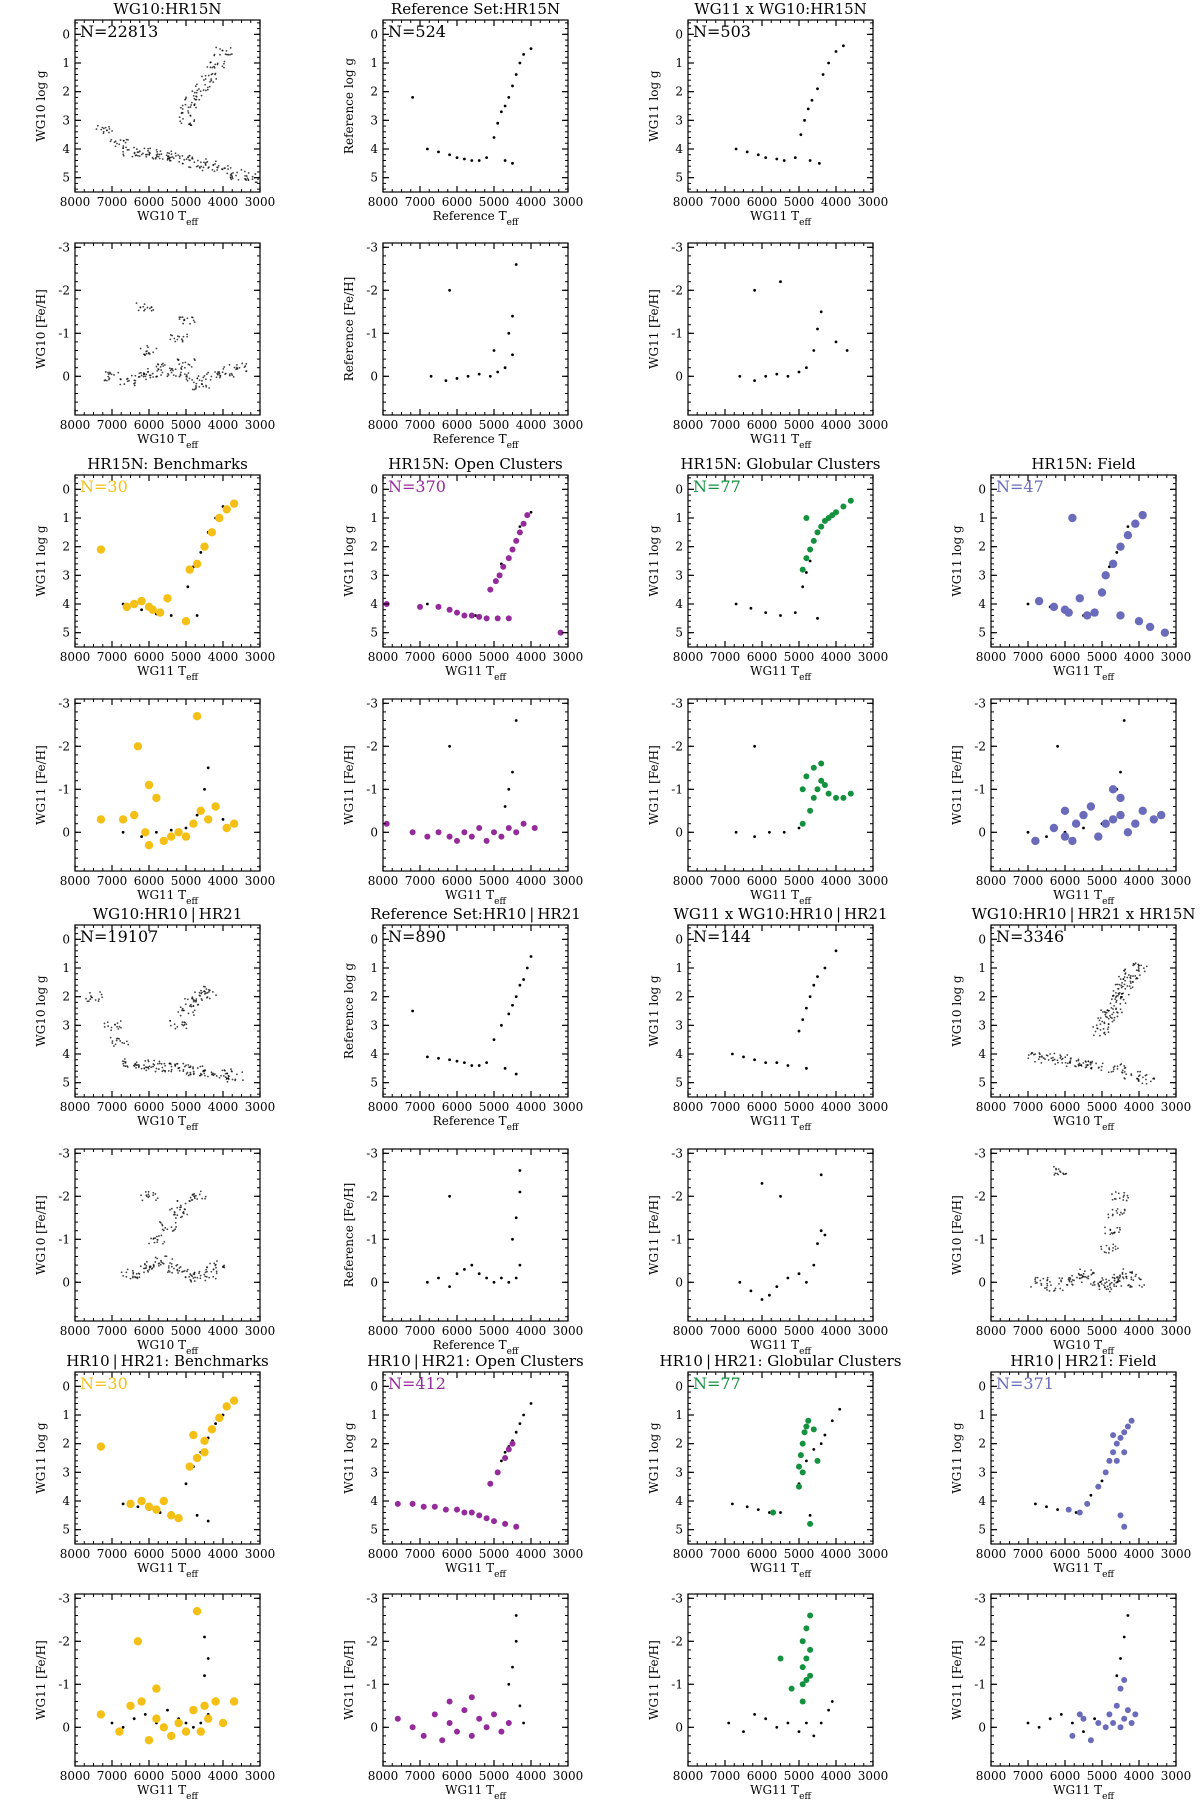  Describe the element at coordinates (374, 178) in the screenshot. I see `y-tick-label: 5` at that location.